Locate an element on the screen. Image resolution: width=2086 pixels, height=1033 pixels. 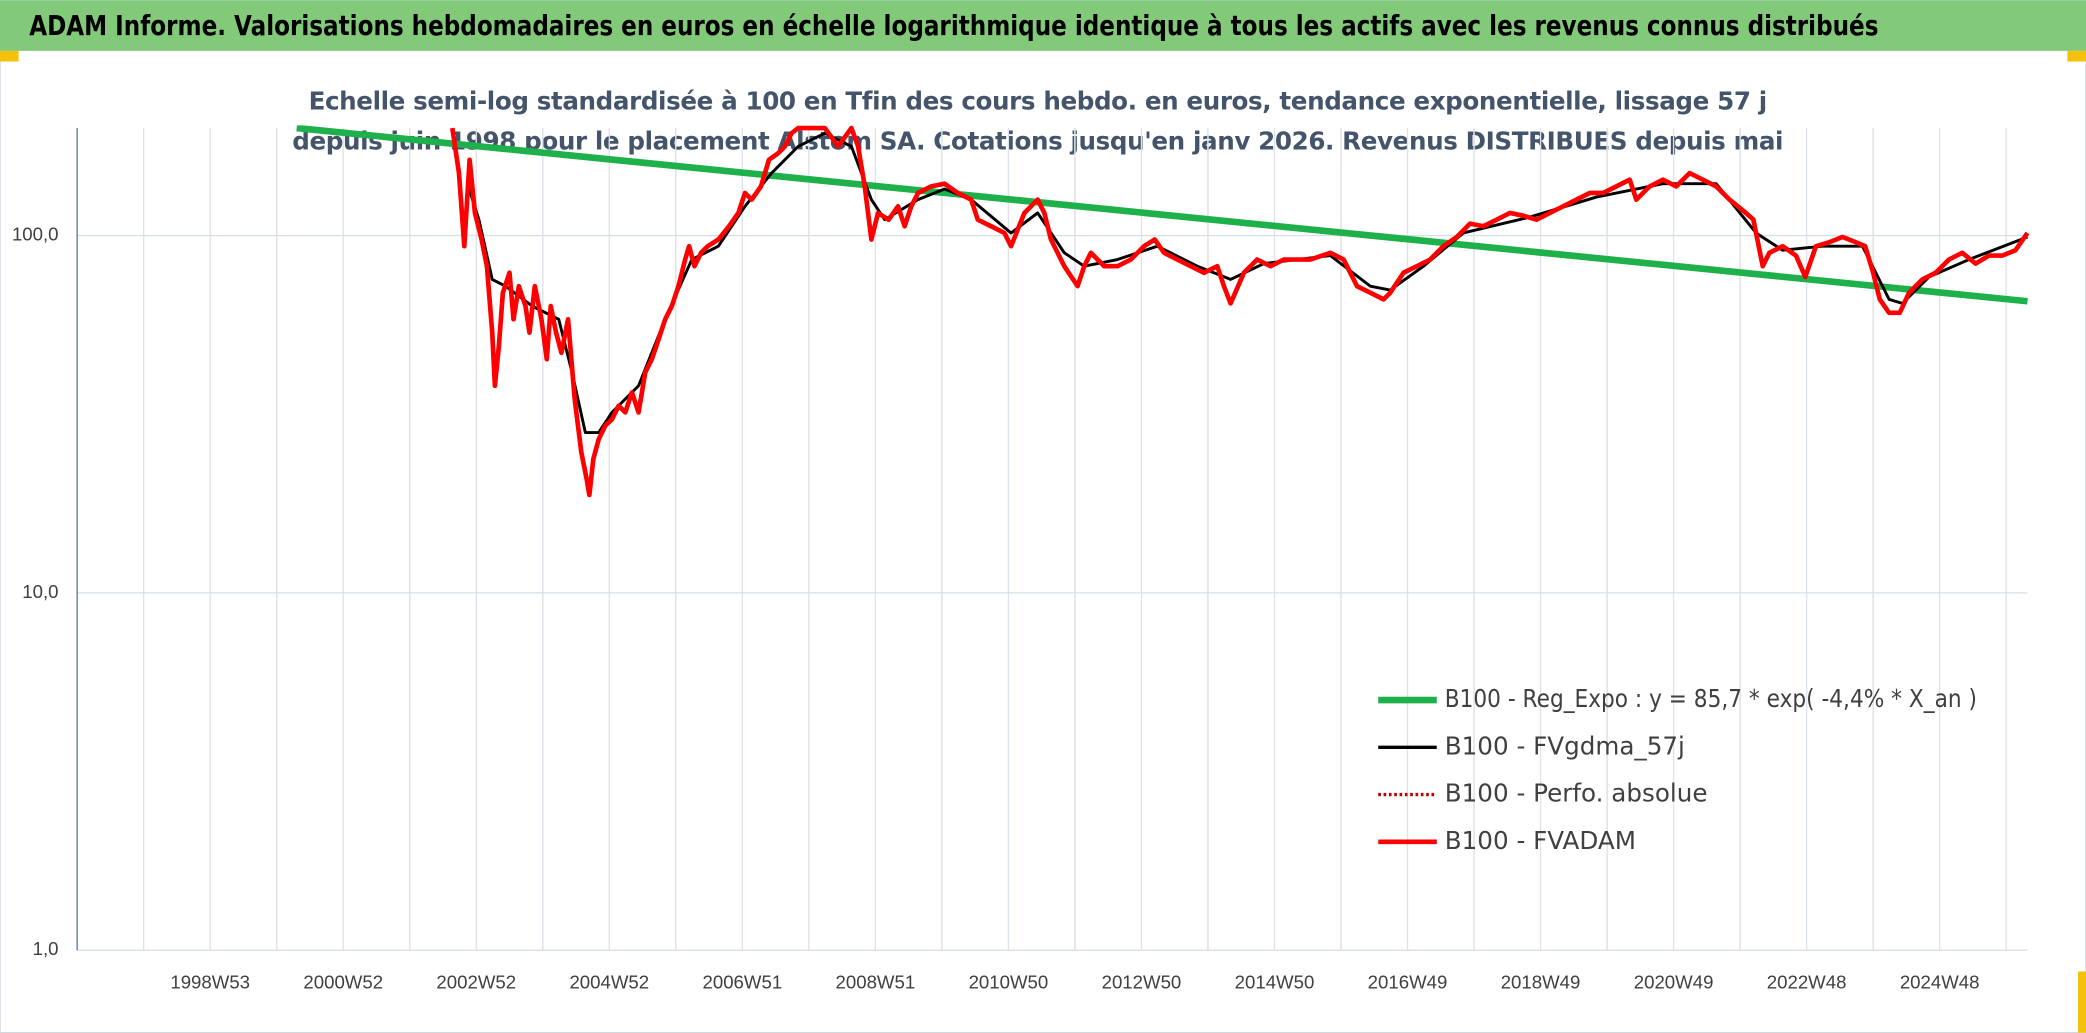
x-tick-label: 2024W48 is located at coordinates (1940, 981).